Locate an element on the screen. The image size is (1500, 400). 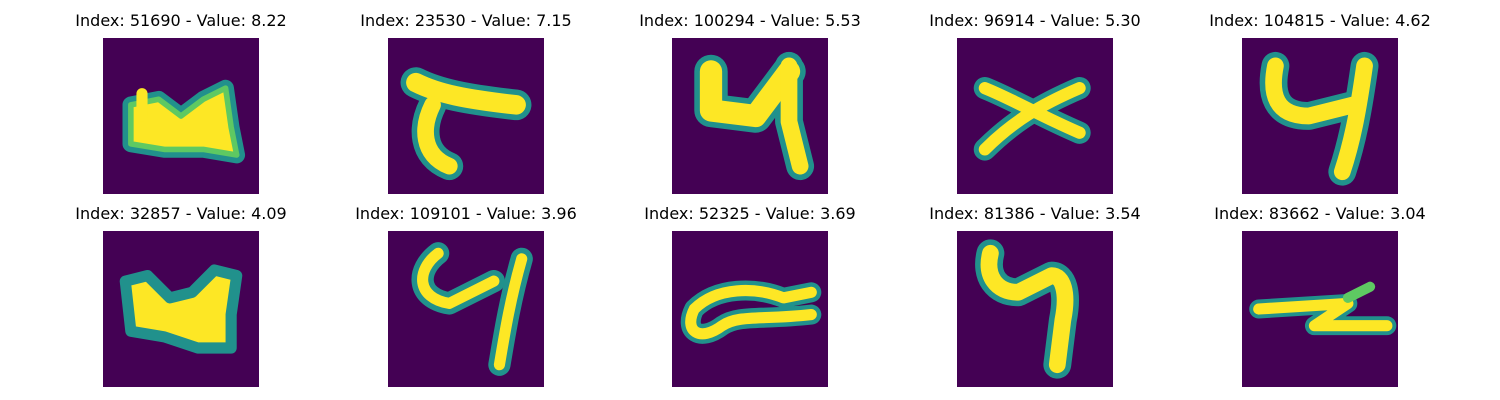
digit-panel: Index: 100294 - Value: 5.53 is located at coordinates (750, 107).